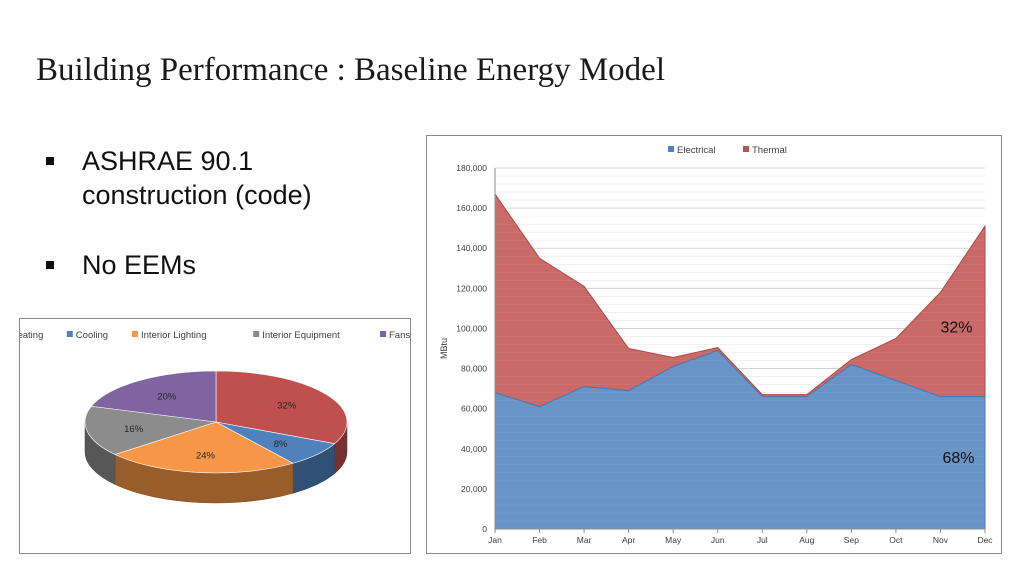 The image size is (1024, 576). Describe the element at coordinates (31, 335) in the screenshot. I see `legend-label-heating: Heating` at that location.